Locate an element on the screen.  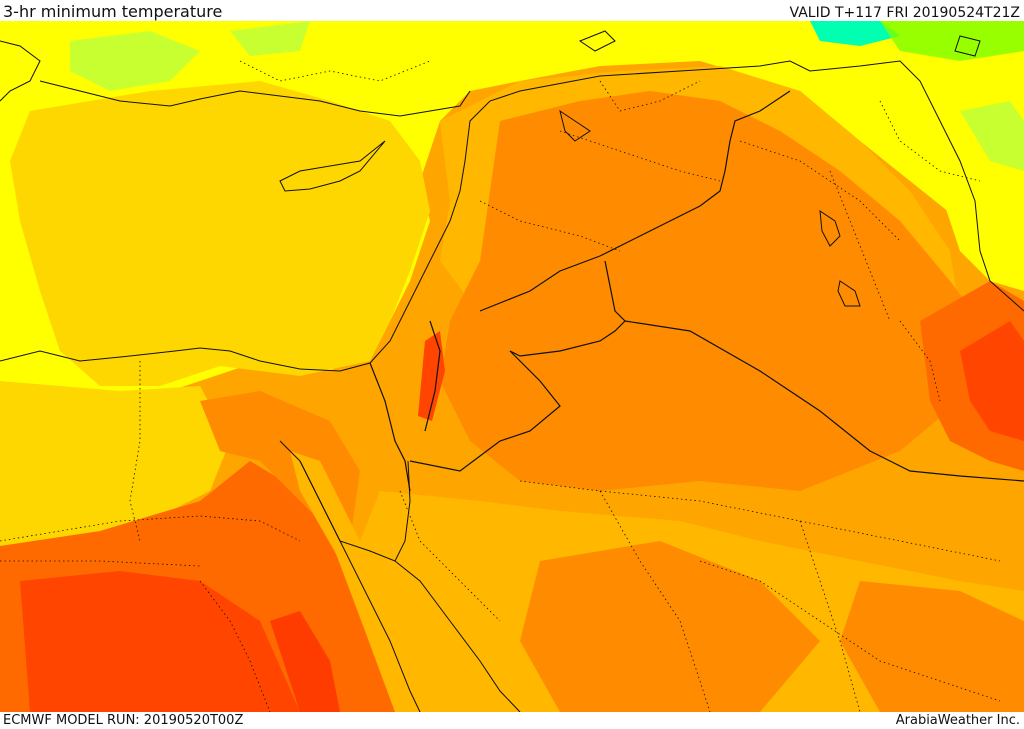
map-title: 3-hr minimum temperature is located at coordinates (113, 11).